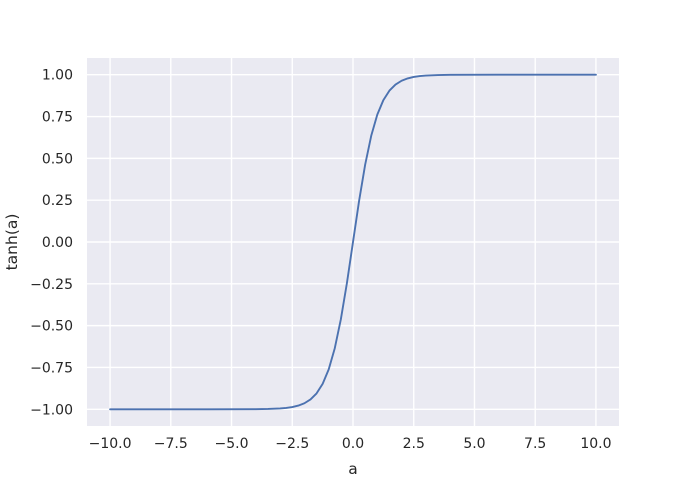 This screenshot has height=480, width=689. What do you see at coordinates (51, 368) in the screenshot?
I see `y-tick-label: −0.75` at bounding box center [51, 368].